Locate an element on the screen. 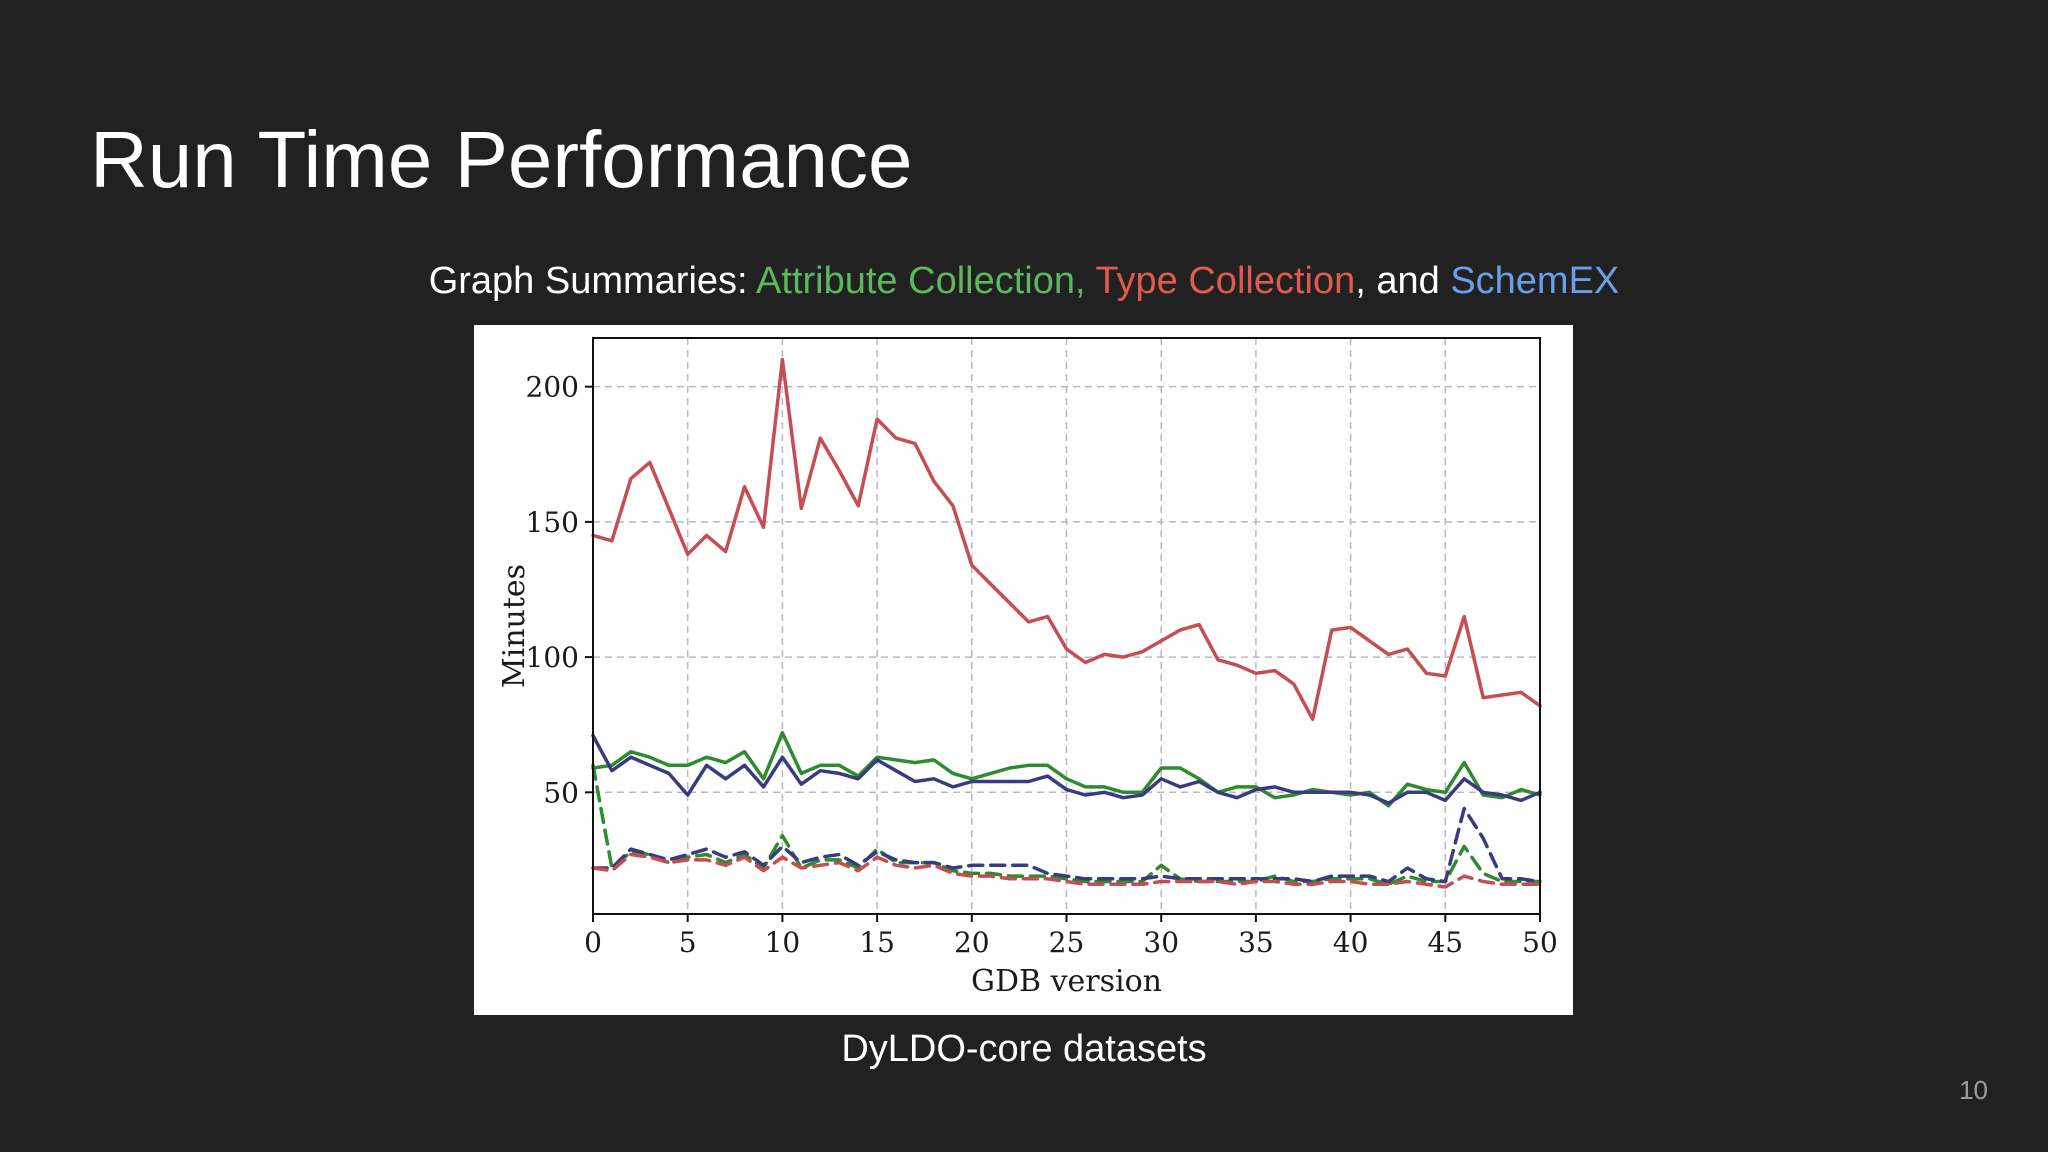 This screenshot has height=1152, width=2048. series-line-type_solid is located at coordinates (1066, 539).